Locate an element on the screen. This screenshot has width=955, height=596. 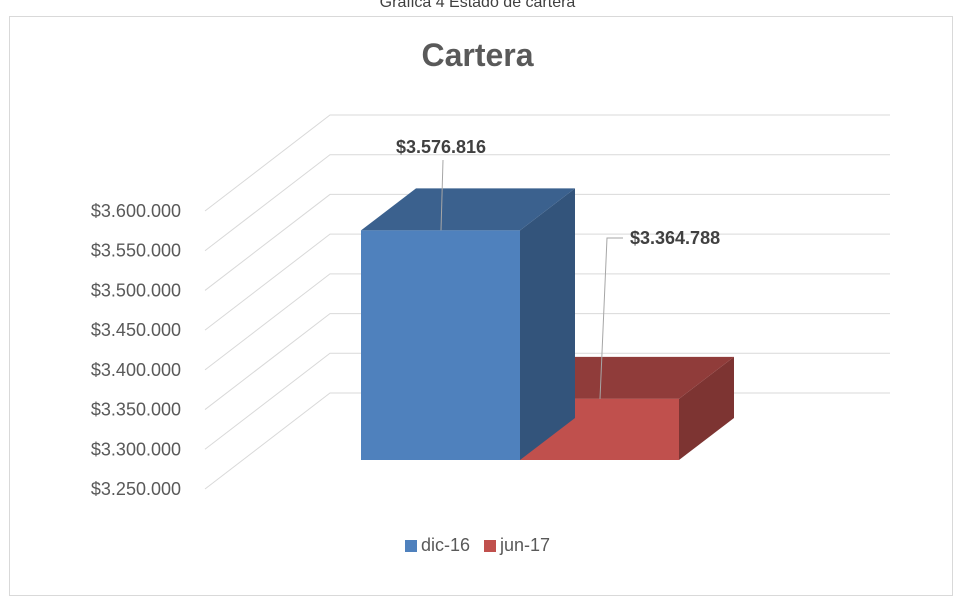
y-tick-label: $3.250.000 is located at coordinates (136, 489).